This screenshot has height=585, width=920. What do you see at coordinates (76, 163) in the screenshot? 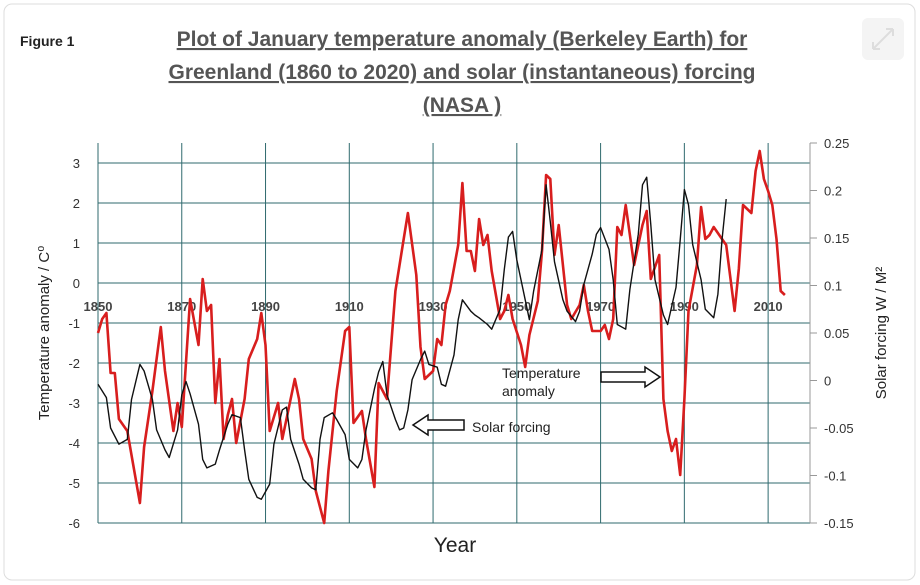
I see `y-tick-label: 3` at bounding box center [76, 163].